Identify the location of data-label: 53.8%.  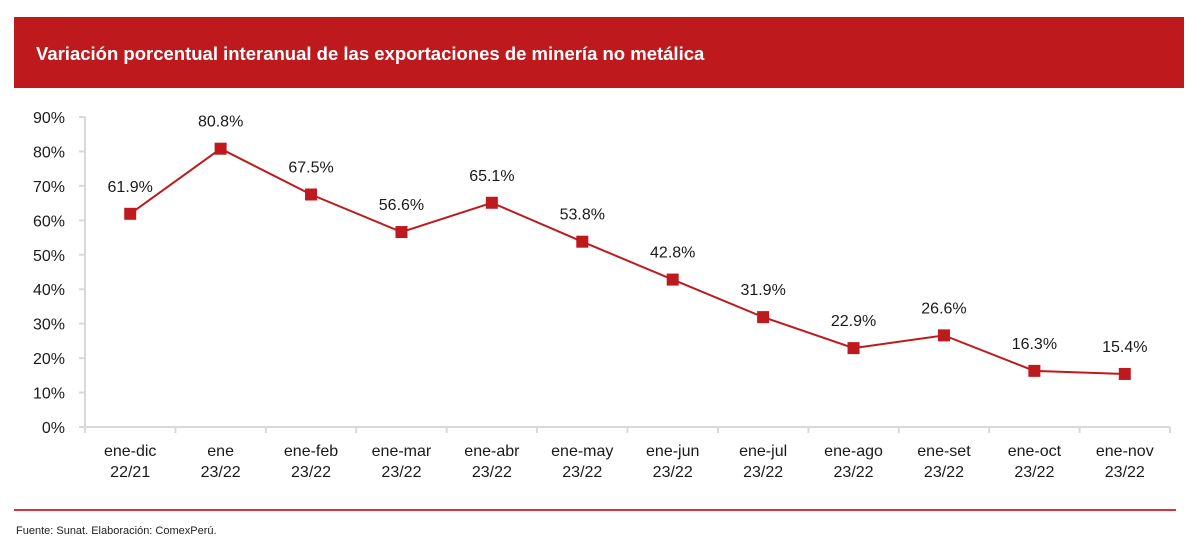
(582, 215).